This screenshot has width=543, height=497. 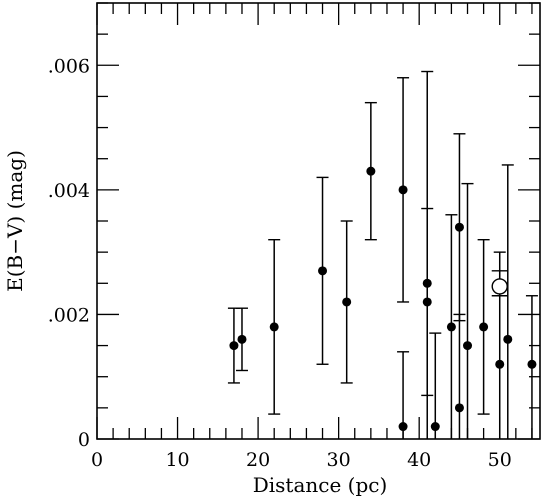 What do you see at coordinates (69, 253) in the screenshot?
I see `y-tick-labels: 0 .002 .004 .006` at bounding box center [69, 253].